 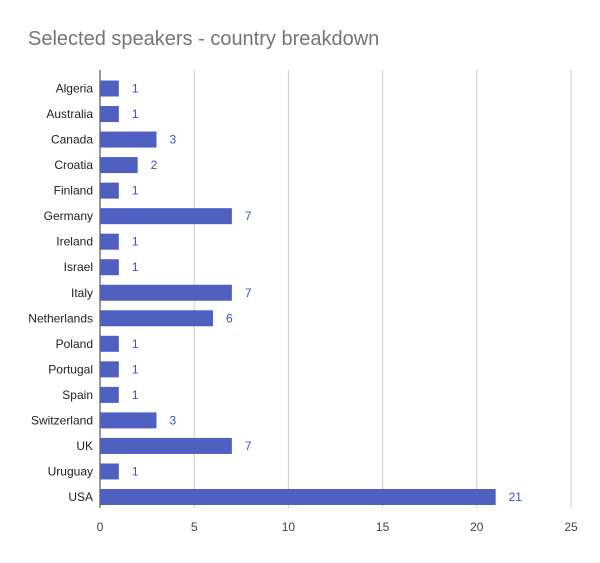 I want to click on category-label: Israel, so click(x=78, y=267).